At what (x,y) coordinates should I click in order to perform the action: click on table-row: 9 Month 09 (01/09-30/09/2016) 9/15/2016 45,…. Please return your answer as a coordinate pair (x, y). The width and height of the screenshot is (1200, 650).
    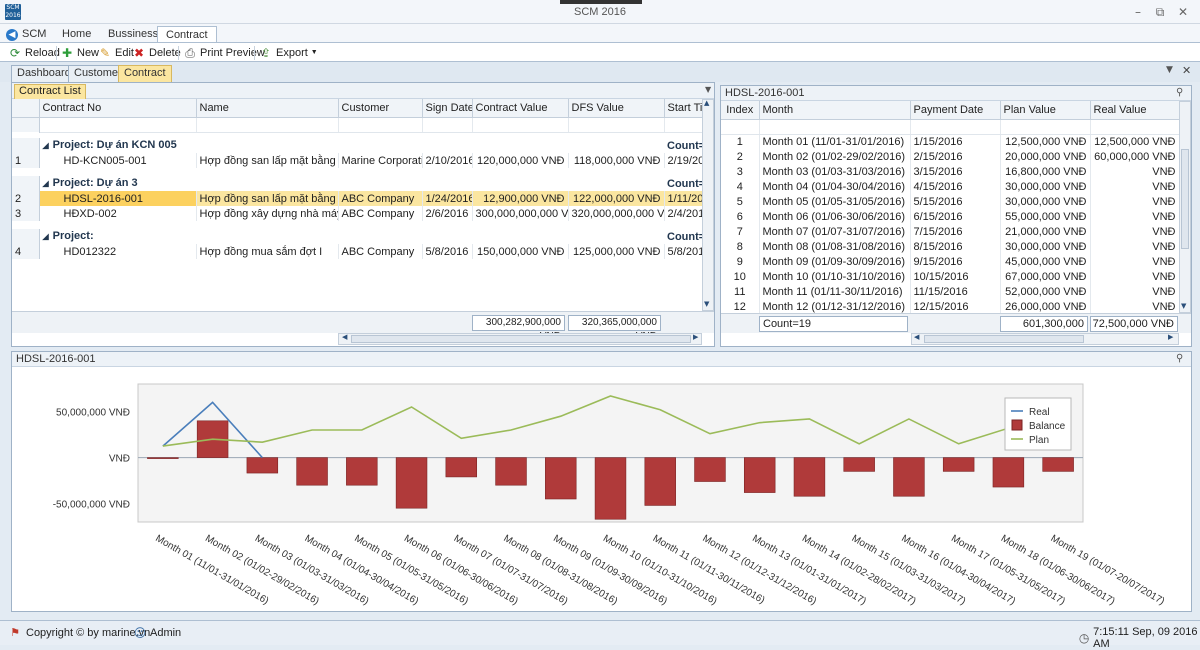
    Looking at the image, I should click on (950, 261).